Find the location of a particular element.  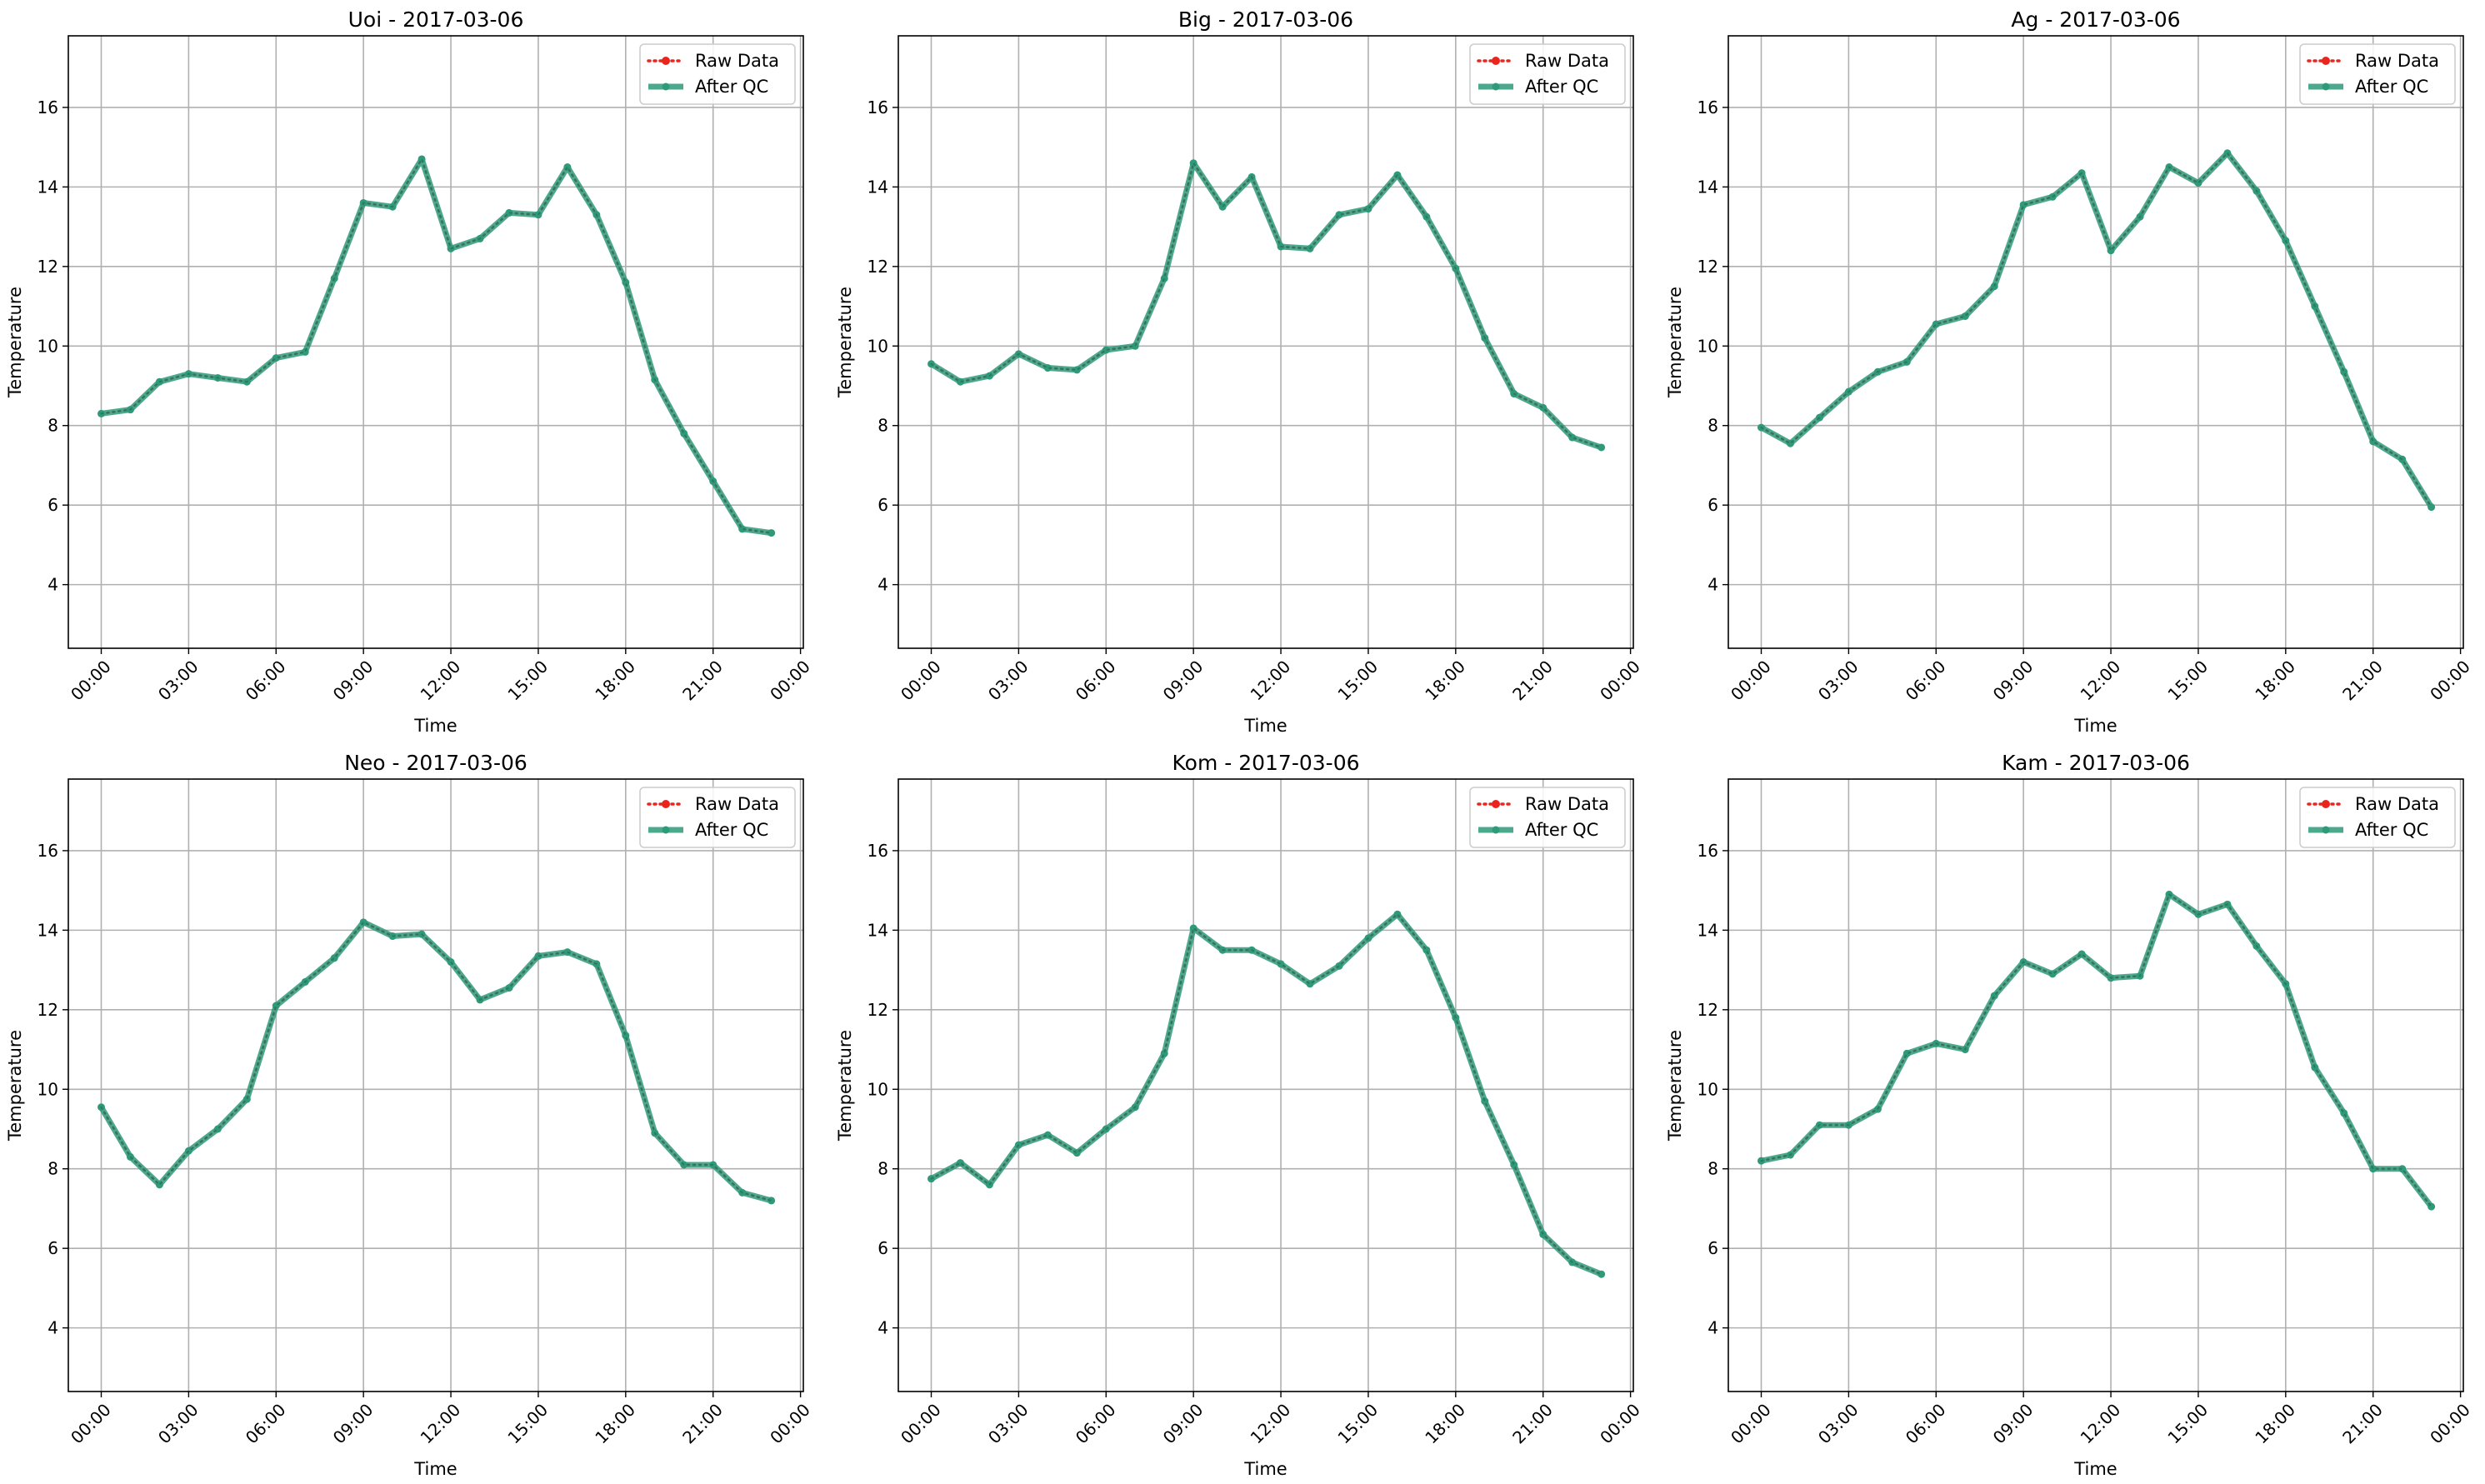

chart-title: Kam - 2017-03-06 is located at coordinates (2096, 763).